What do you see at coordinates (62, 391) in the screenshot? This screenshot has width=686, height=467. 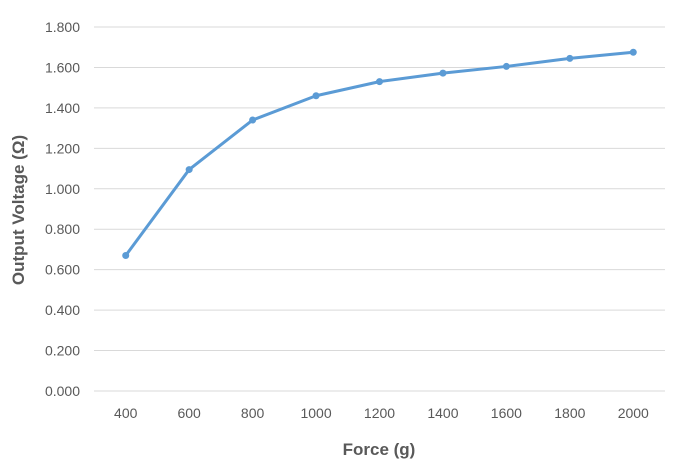 I see `y-tick-label: 0.000` at bounding box center [62, 391].